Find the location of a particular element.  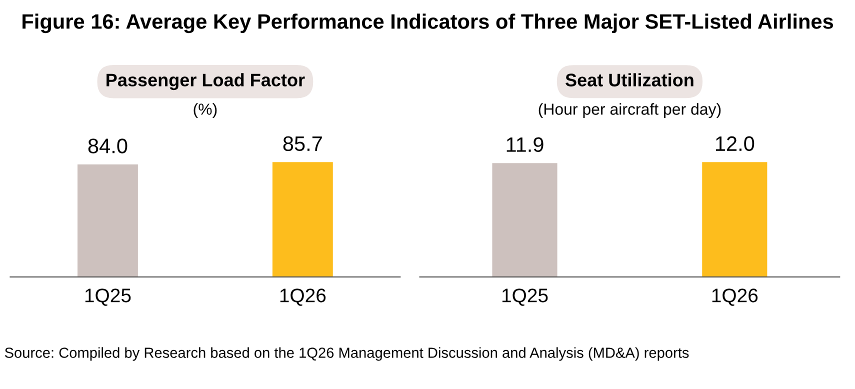

source-note: Source: Compiled by Research based on the 1Q26 Management Discussion and Analysis (MD&A) reports is located at coordinates (346, 354).